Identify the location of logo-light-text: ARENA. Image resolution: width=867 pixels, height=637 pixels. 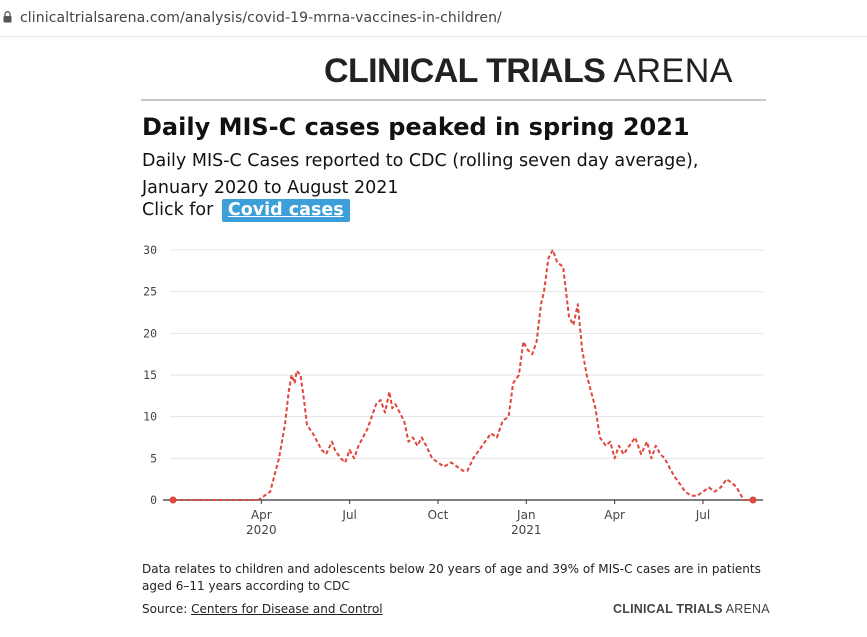
(673, 71).